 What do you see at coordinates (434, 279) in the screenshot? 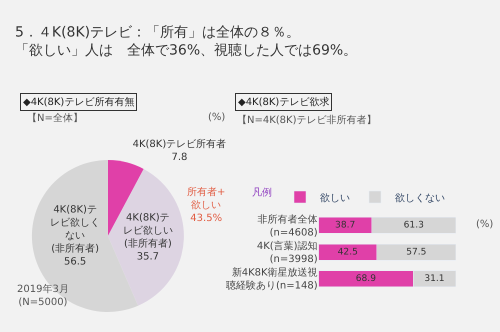
I see `data-label: 31.1` at bounding box center [434, 279].